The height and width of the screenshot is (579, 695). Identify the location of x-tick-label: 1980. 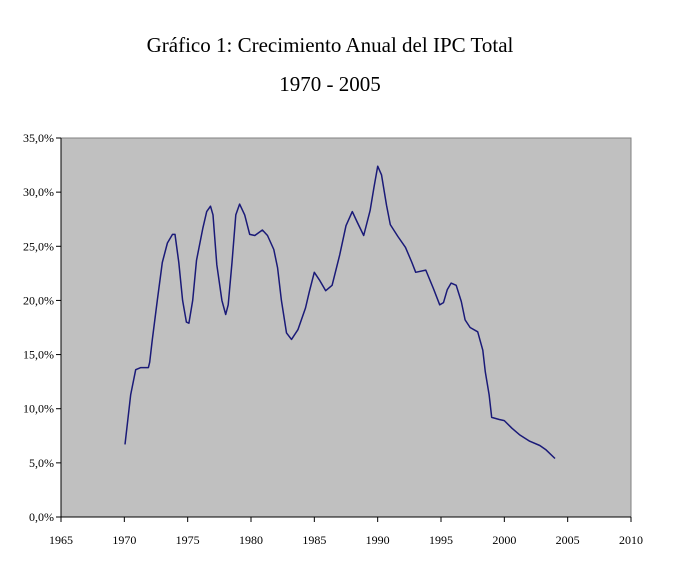
(251, 540).